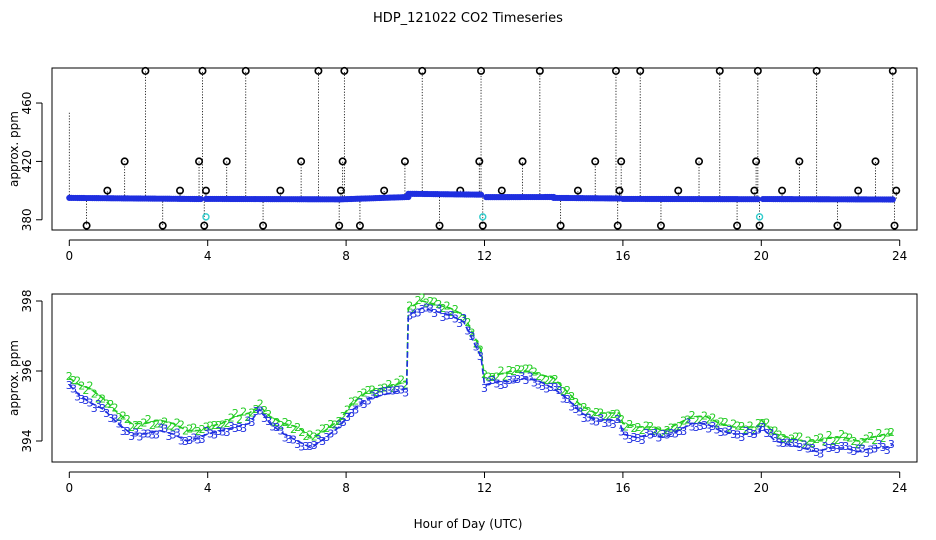  Describe the element at coordinates (483, 217) in the screenshot. I see `top-panel-cyan-points` at that location.